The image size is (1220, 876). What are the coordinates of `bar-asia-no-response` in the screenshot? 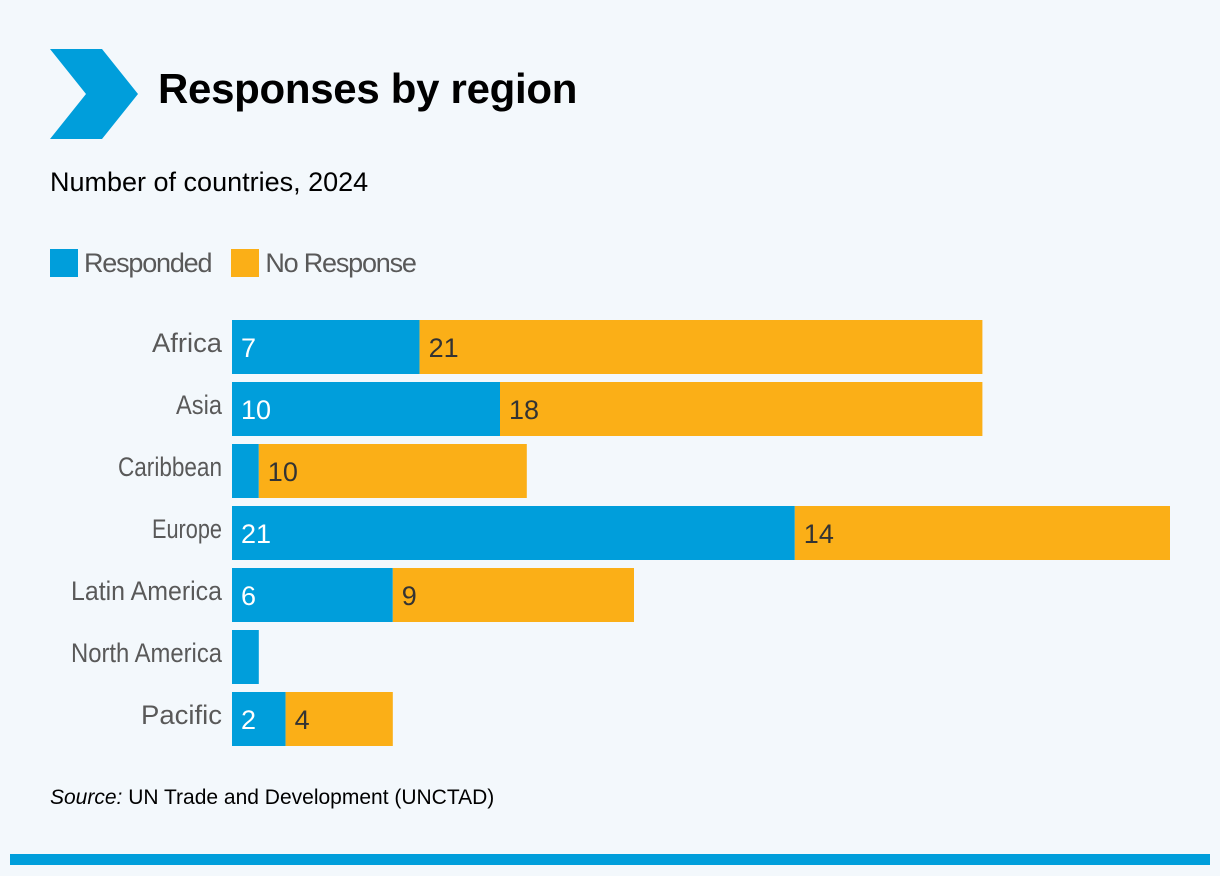 It's located at (741, 409).